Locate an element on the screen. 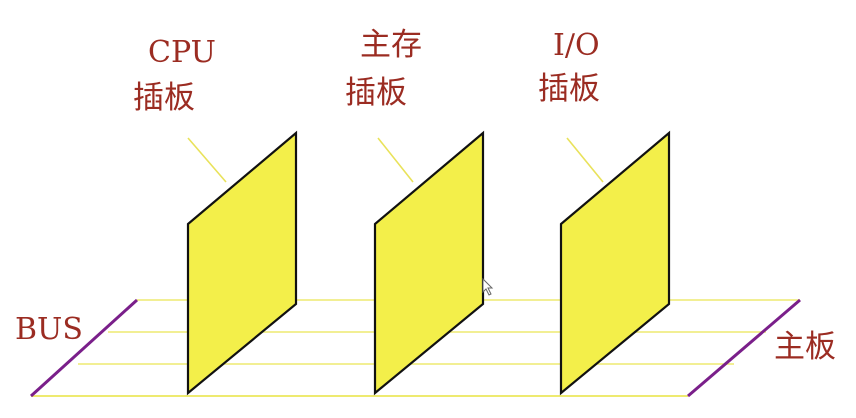  cursor is located at coordinates (488, 286).